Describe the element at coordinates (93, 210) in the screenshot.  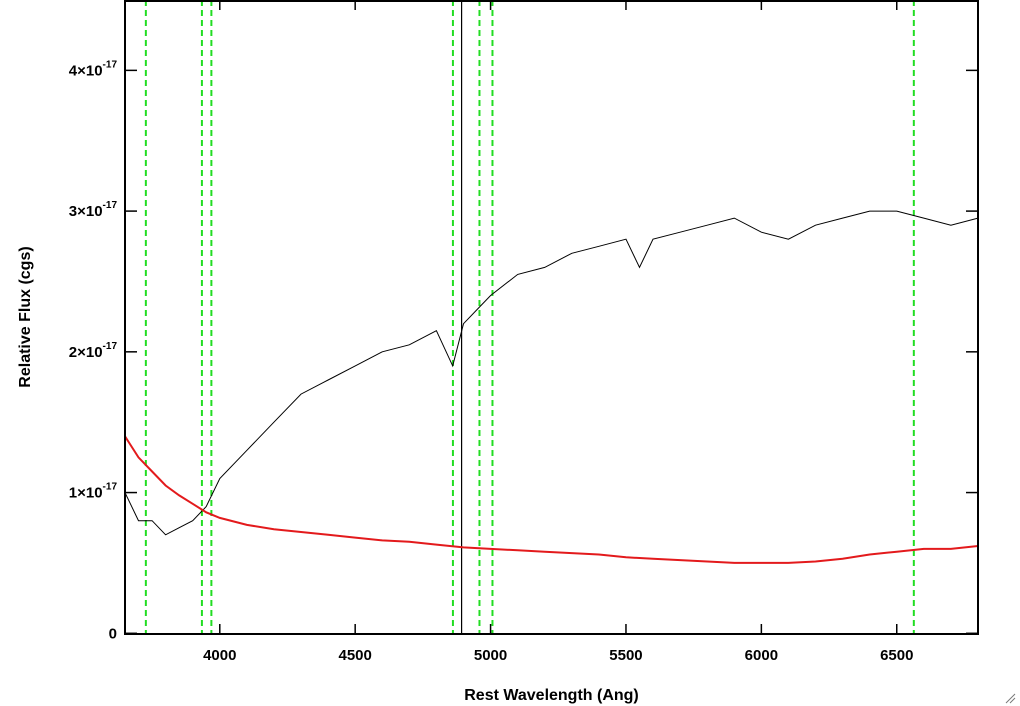
I see `y-tick-label-3: 3×10⁻¹⁷` at that location.